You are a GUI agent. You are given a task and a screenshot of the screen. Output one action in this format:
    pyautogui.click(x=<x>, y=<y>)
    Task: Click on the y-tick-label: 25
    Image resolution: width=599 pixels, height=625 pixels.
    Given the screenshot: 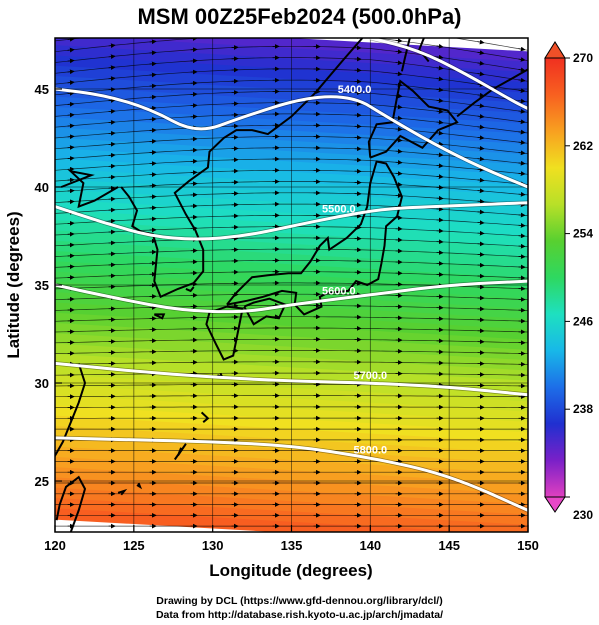 What is the action you would take?
    pyautogui.click(x=42, y=481)
    